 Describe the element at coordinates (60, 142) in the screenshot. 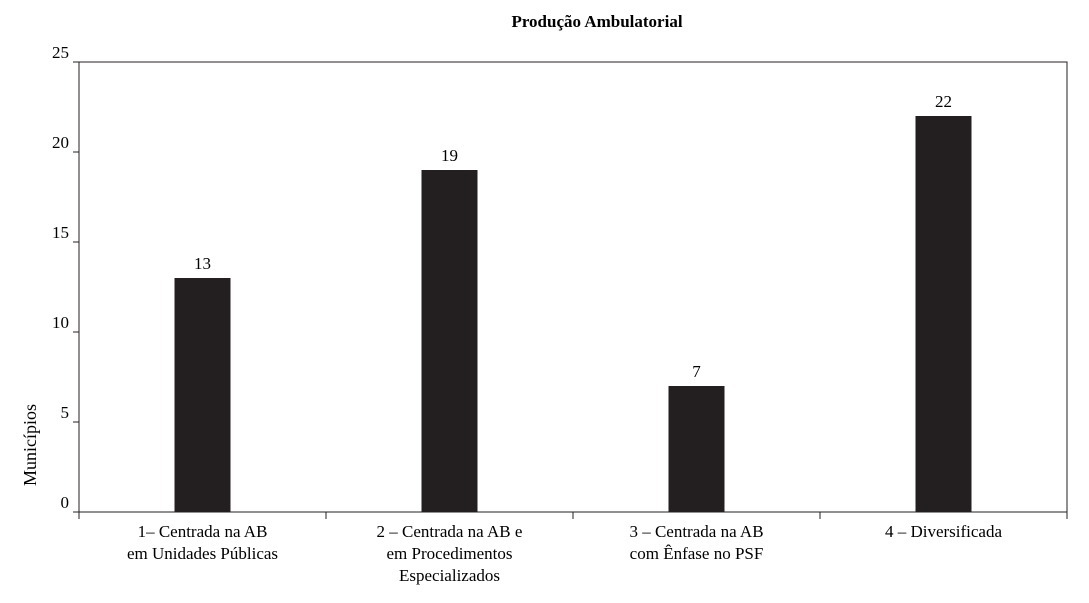

I see `y-tick-label: 20` at that location.